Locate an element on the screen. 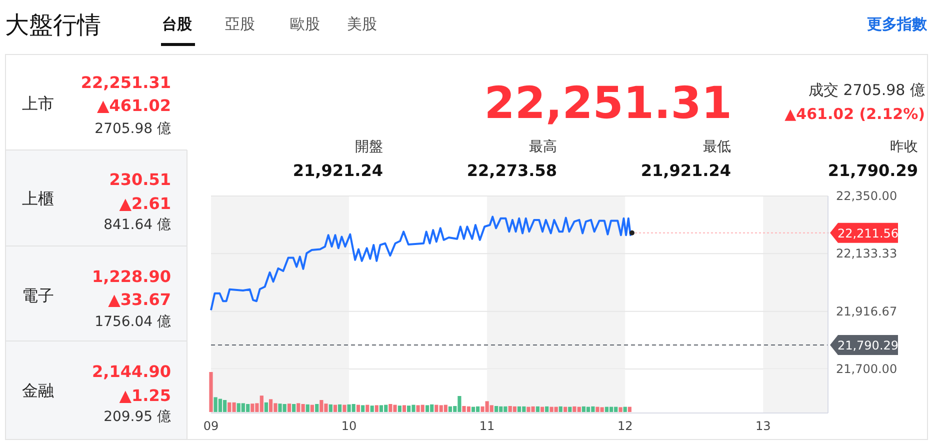  text: 最高 is located at coordinates (543, 147).